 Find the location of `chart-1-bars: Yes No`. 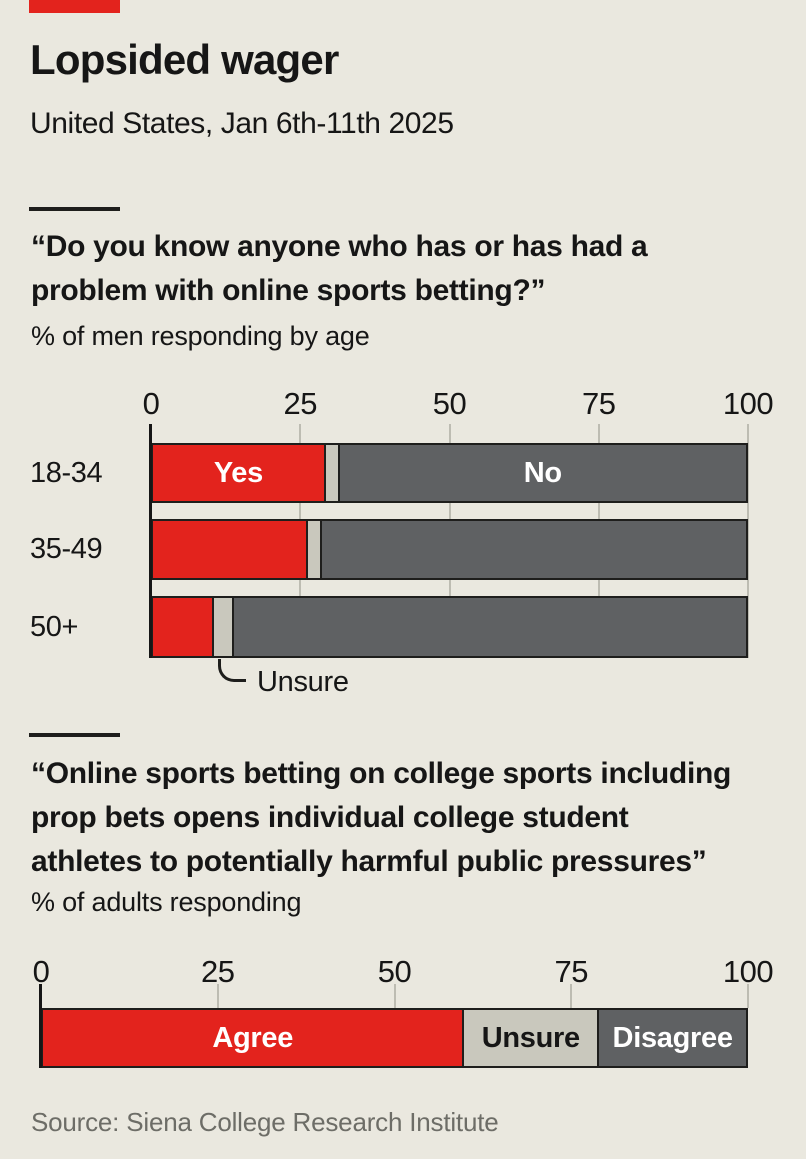

chart-1-bars: Yes No is located at coordinates (449, 550).